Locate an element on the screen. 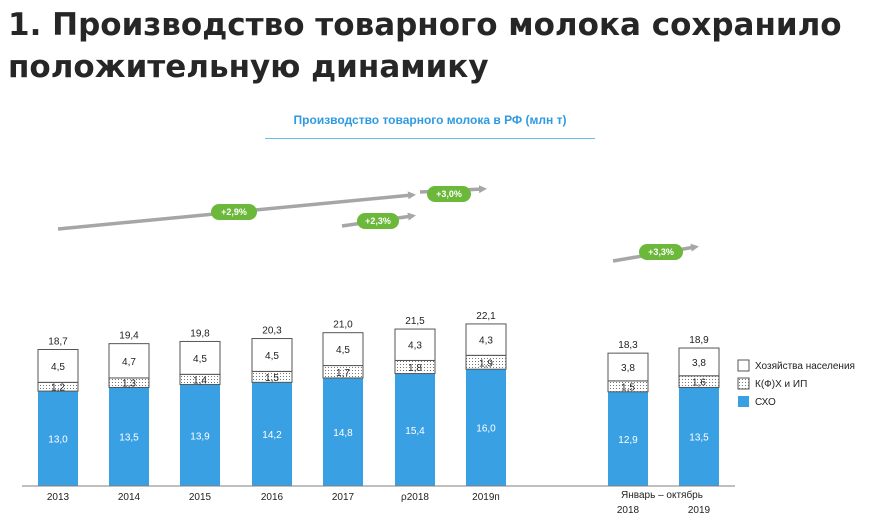  bar-total-label: 21,5 is located at coordinates (415, 321).